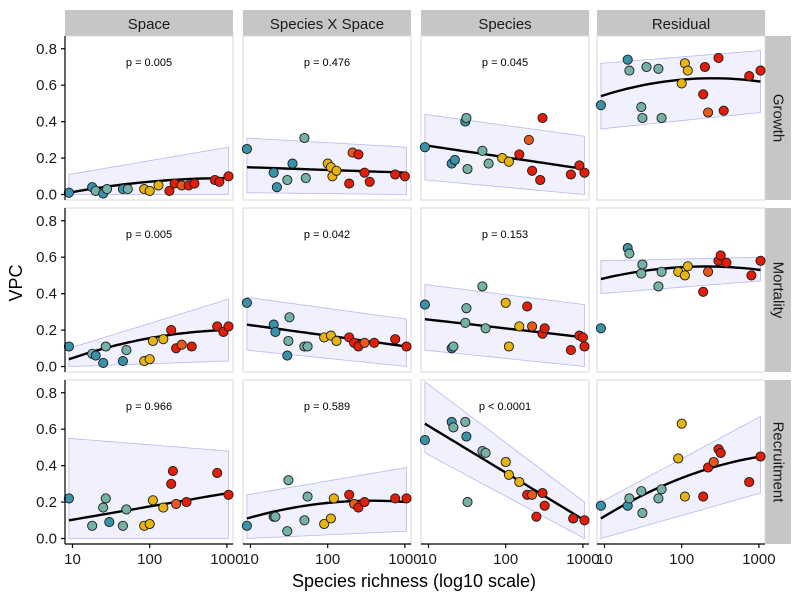 The height and width of the screenshot is (600, 800). I want to click on p-value-label: p = 0.042, so click(327, 235).